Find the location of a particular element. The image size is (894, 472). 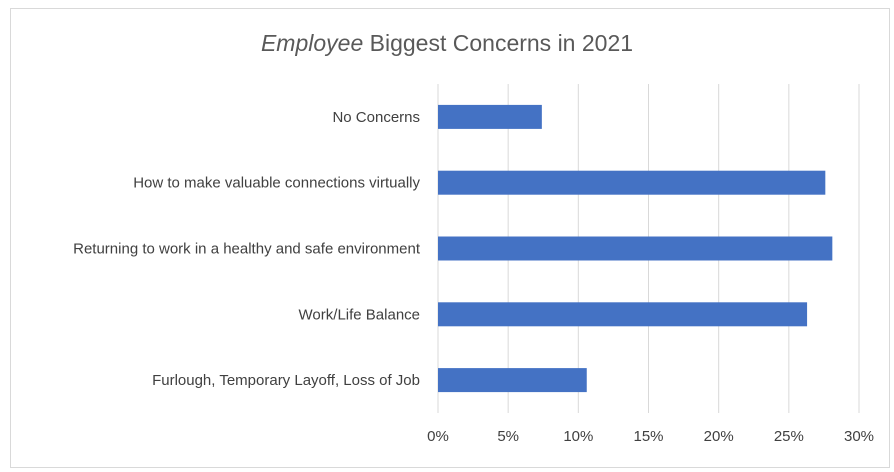

category-label: Work/Life Balance is located at coordinates (359, 314).